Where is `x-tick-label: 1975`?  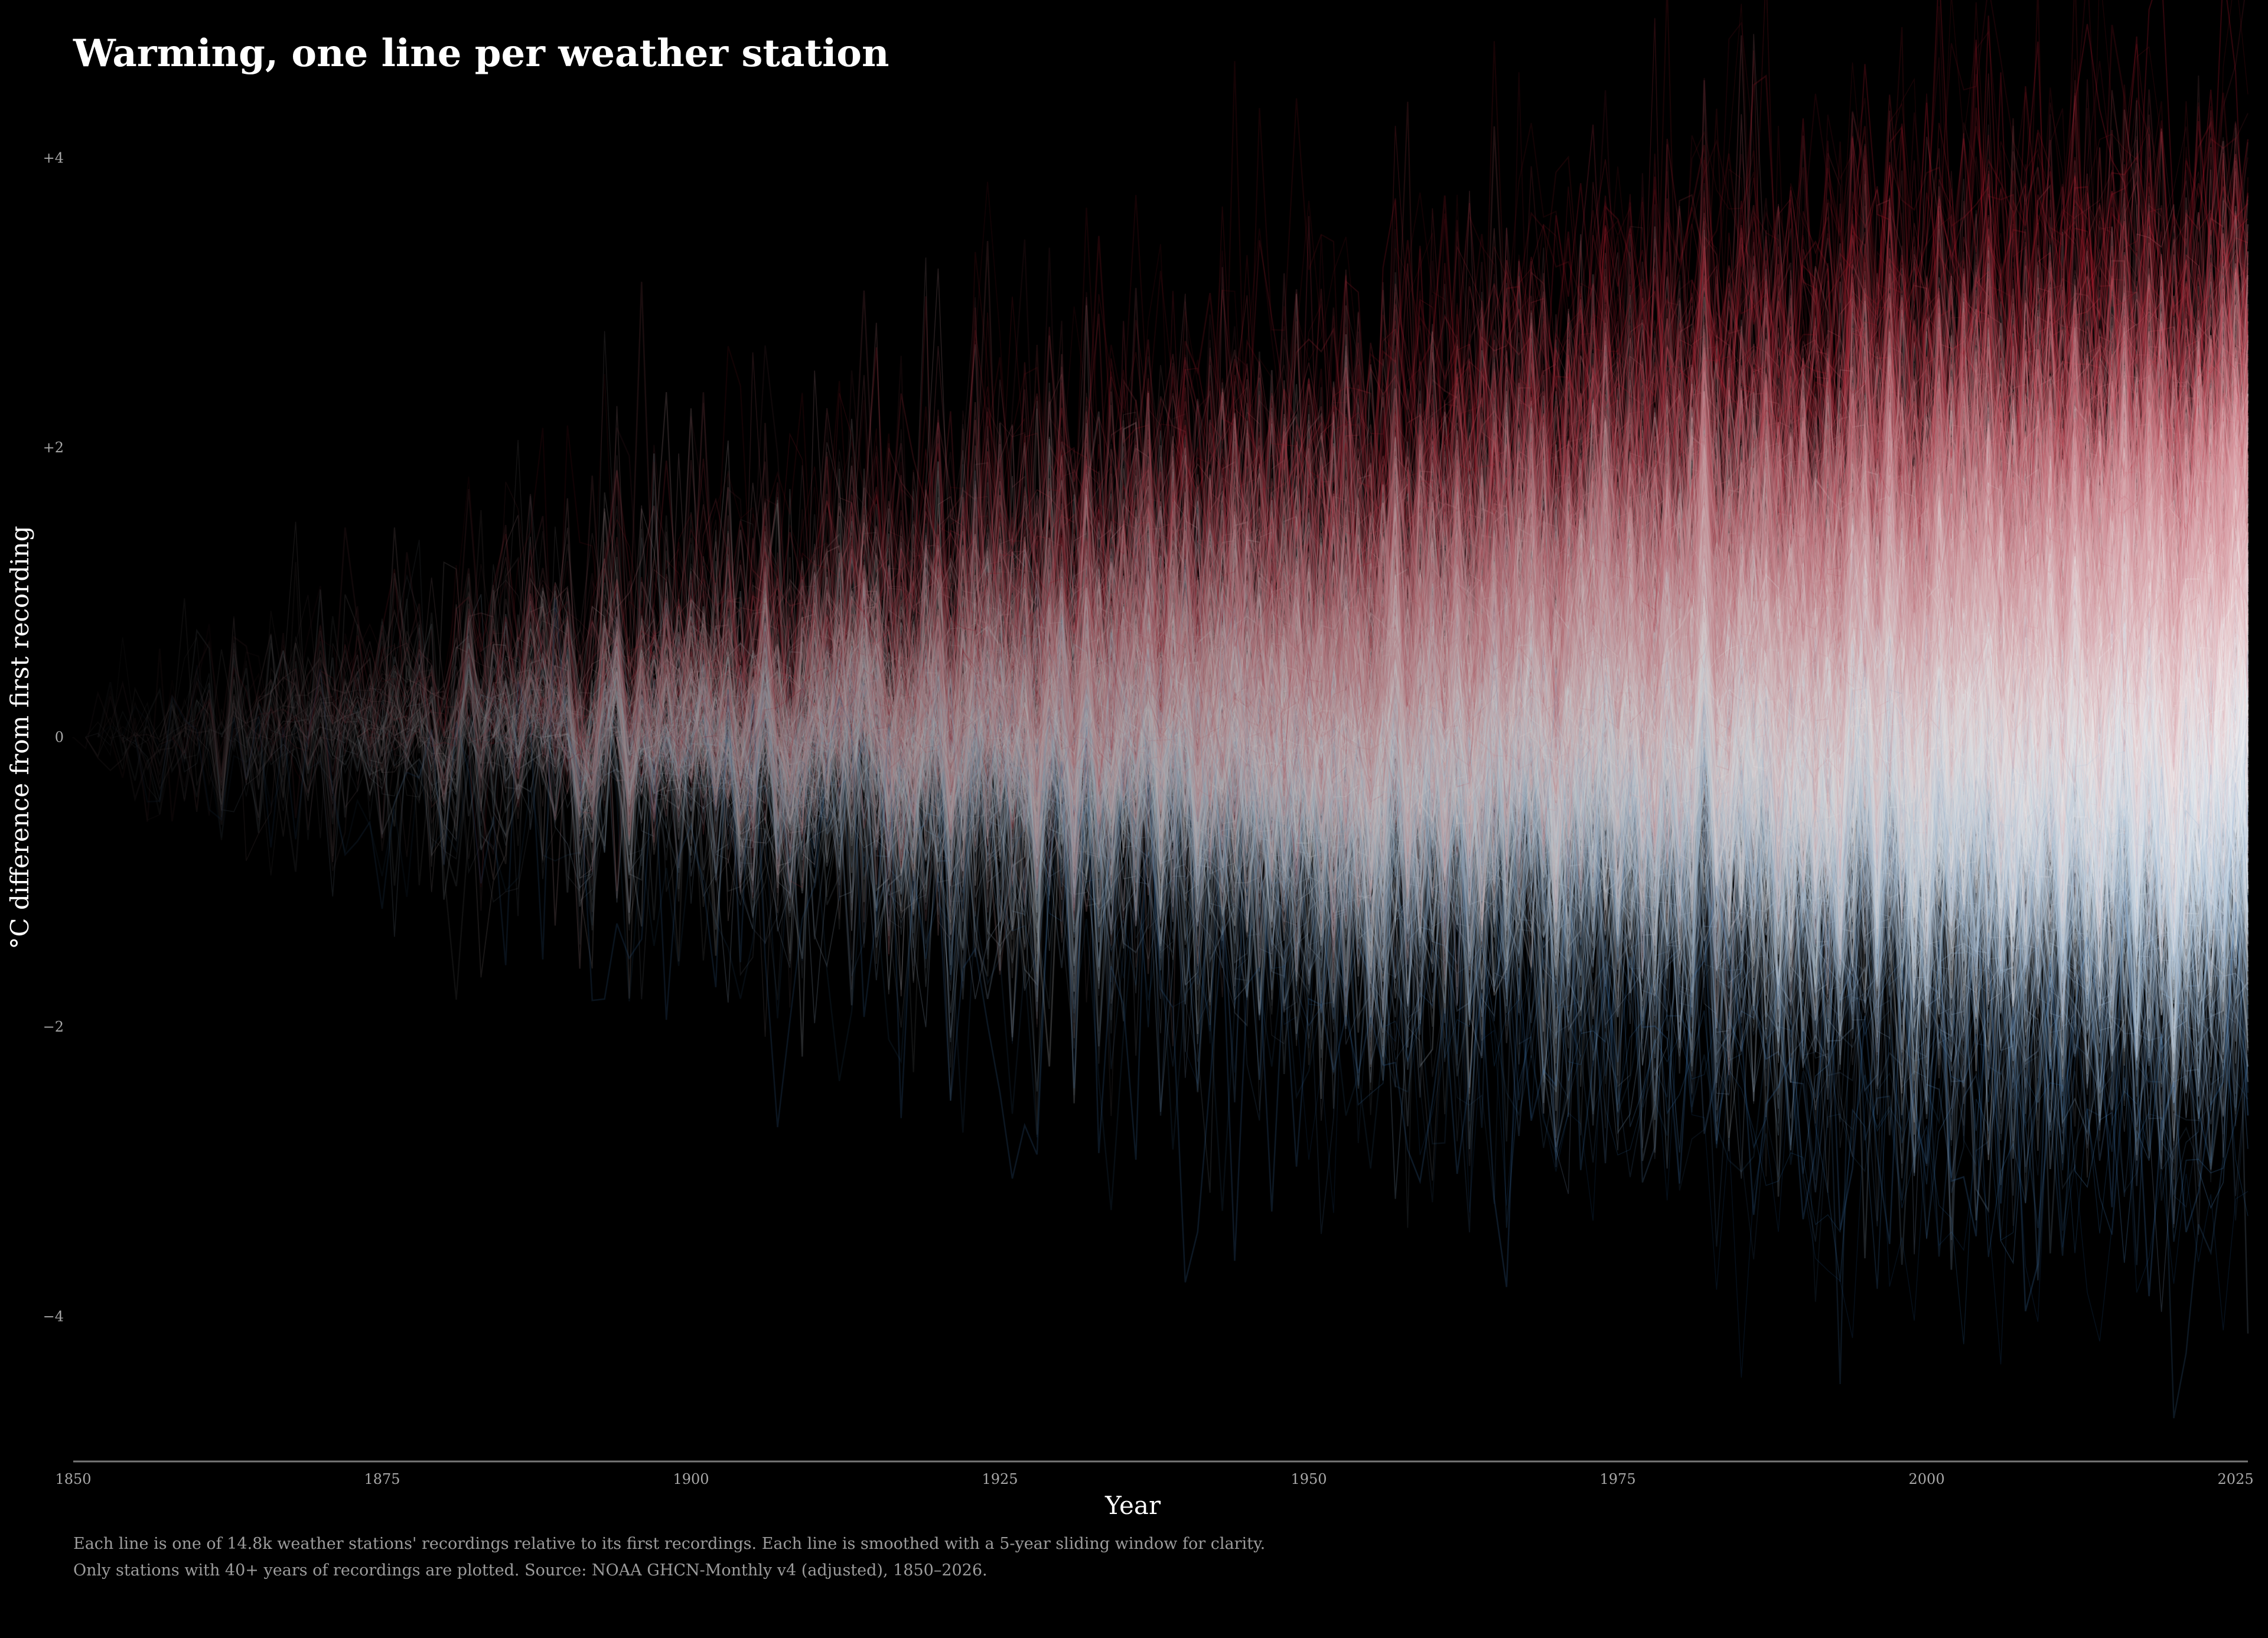 x-tick-label: 1975 is located at coordinates (1618, 1479).